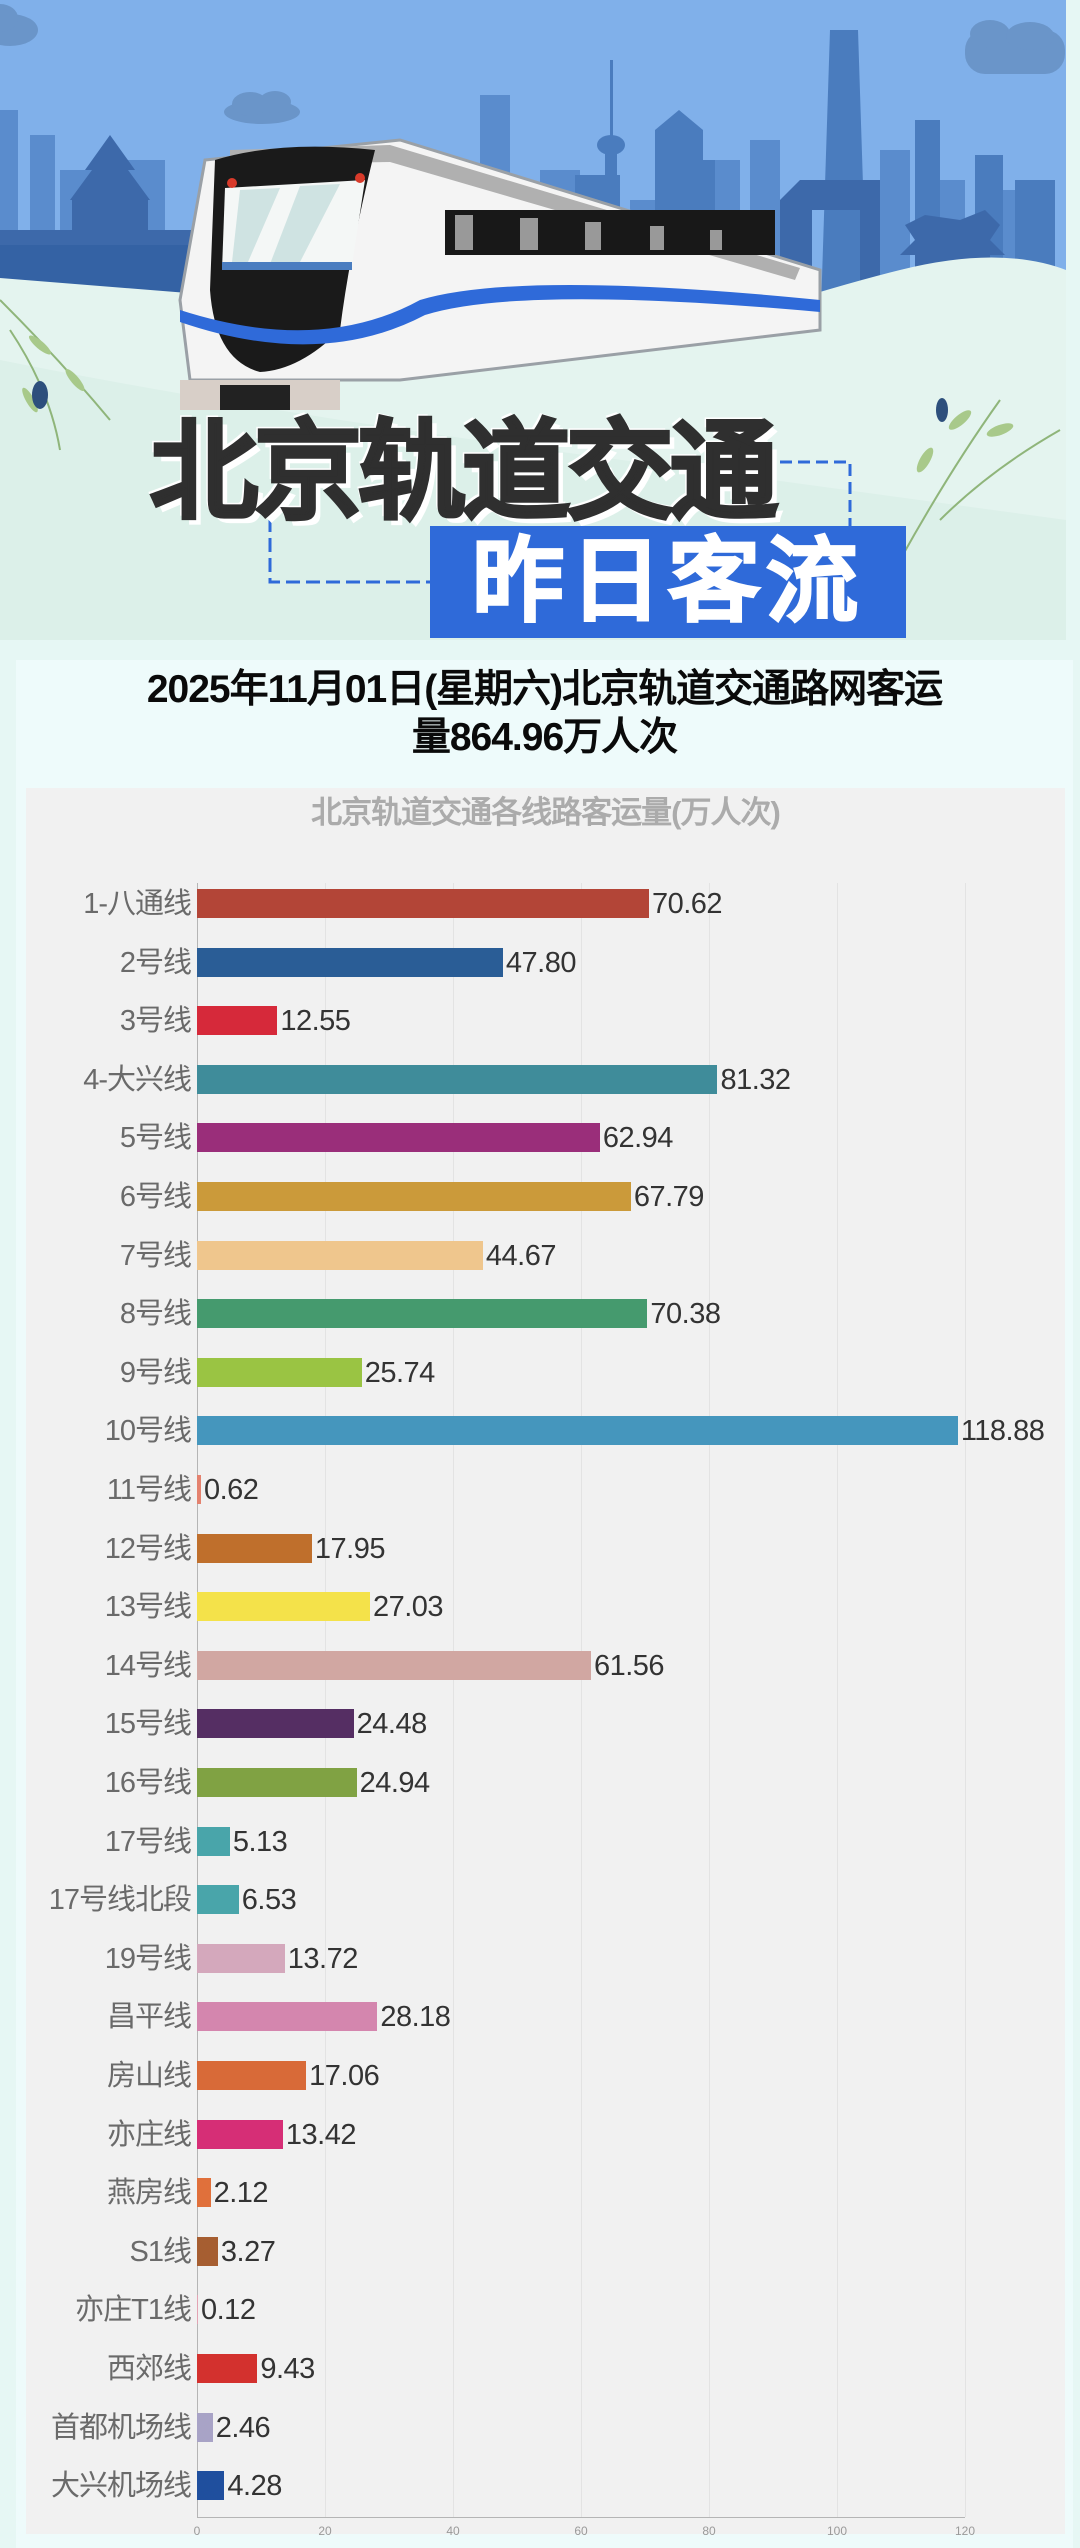 This screenshot has width=1080, height=2548. I want to click on category-label: 5号线, so click(155, 1138).